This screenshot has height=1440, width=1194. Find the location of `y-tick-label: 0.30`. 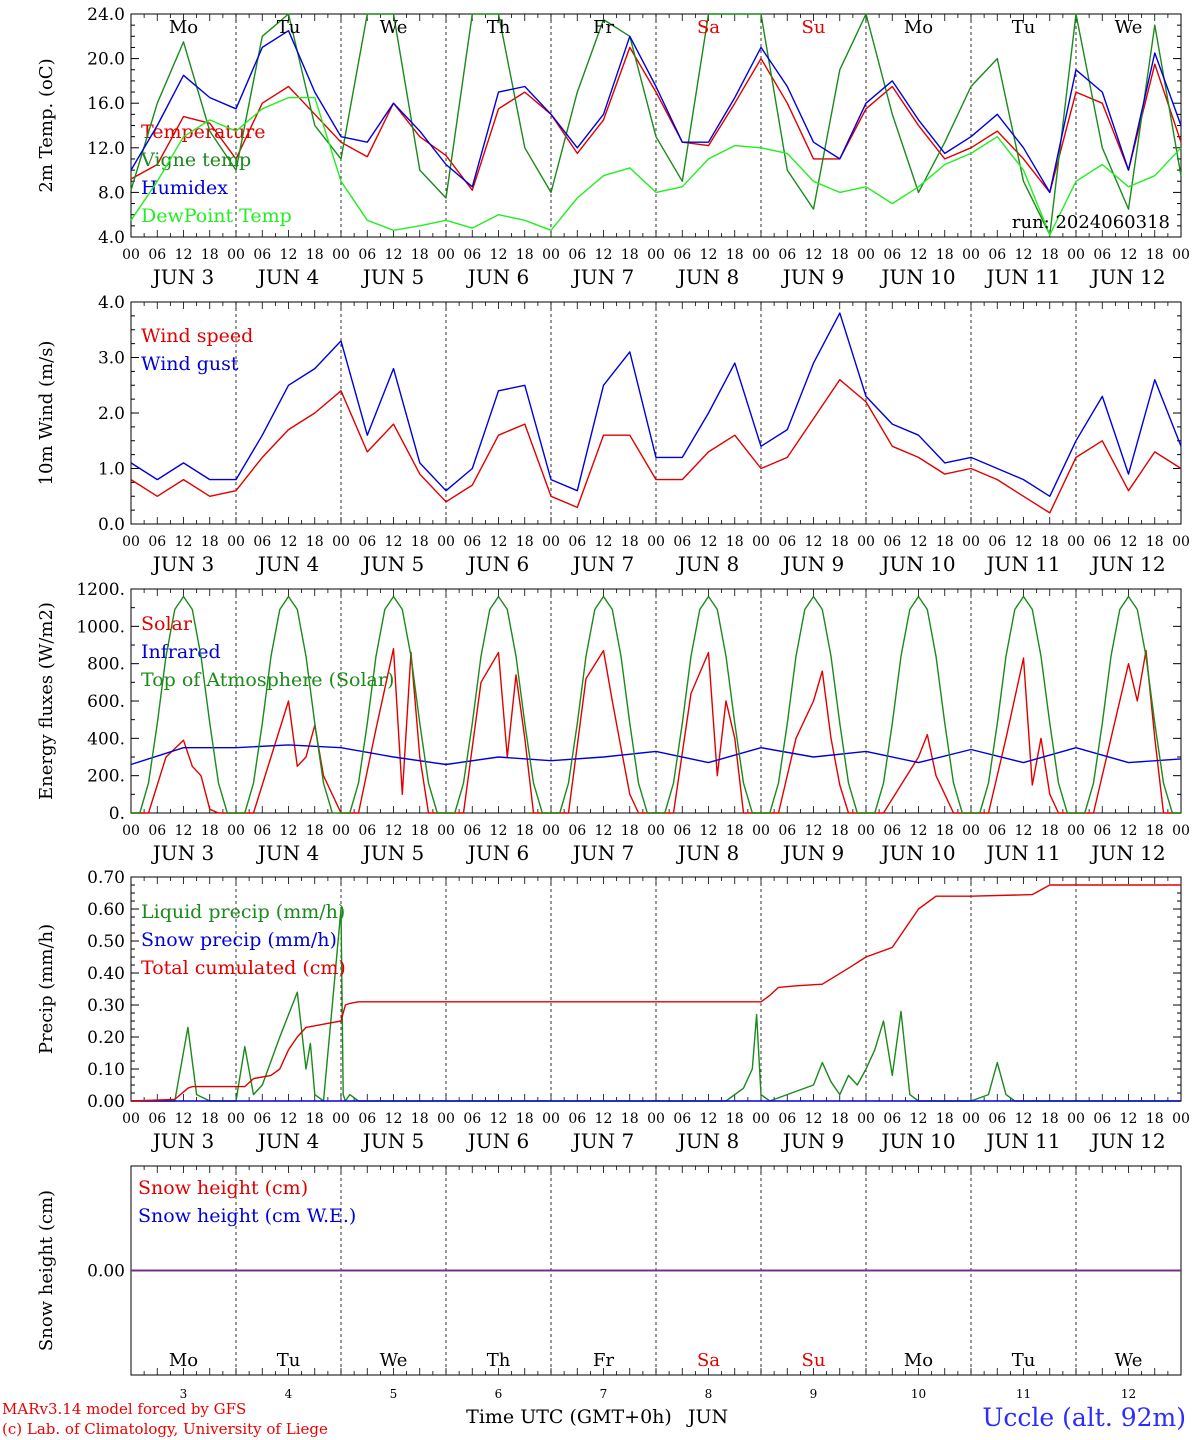

y-tick-label: 0.30 is located at coordinates (106, 1006).